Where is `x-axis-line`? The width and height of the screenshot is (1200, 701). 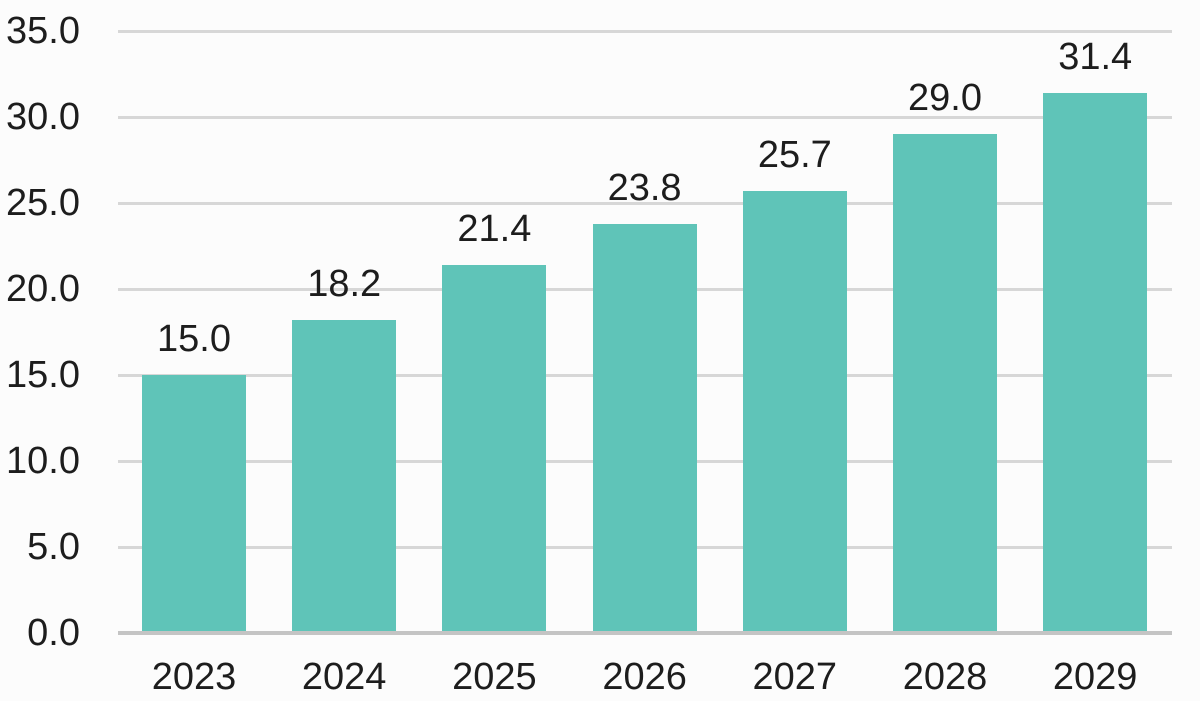 x-axis-line is located at coordinates (645, 633).